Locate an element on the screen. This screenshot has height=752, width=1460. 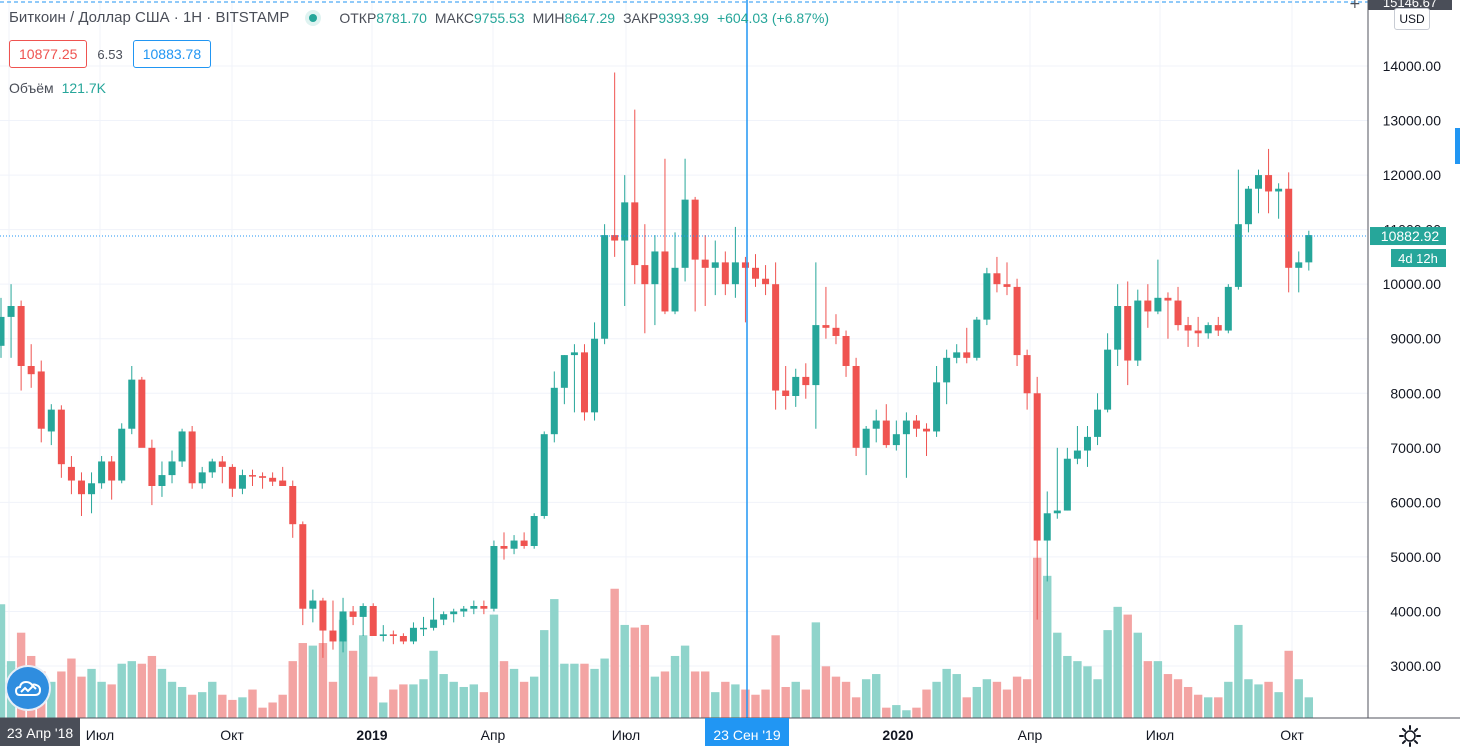
time-first-label: 23 Апр '18 is located at coordinates (40, 733).